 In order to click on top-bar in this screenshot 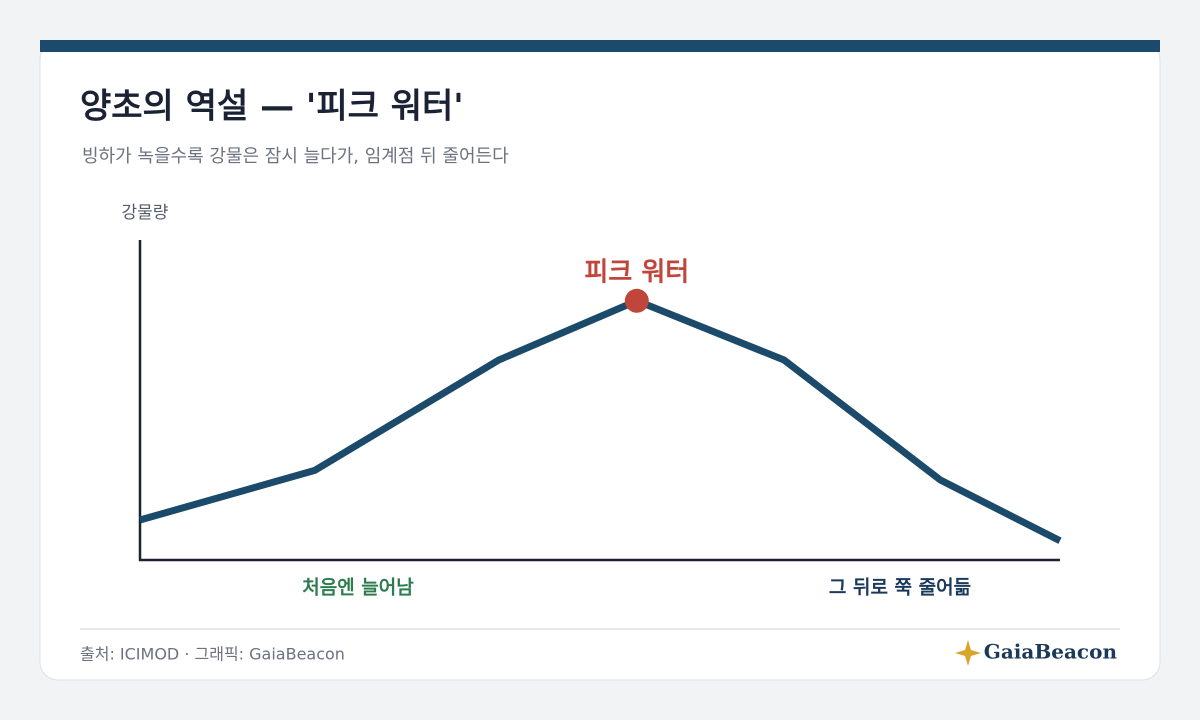, I will do `click(600, 46)`.